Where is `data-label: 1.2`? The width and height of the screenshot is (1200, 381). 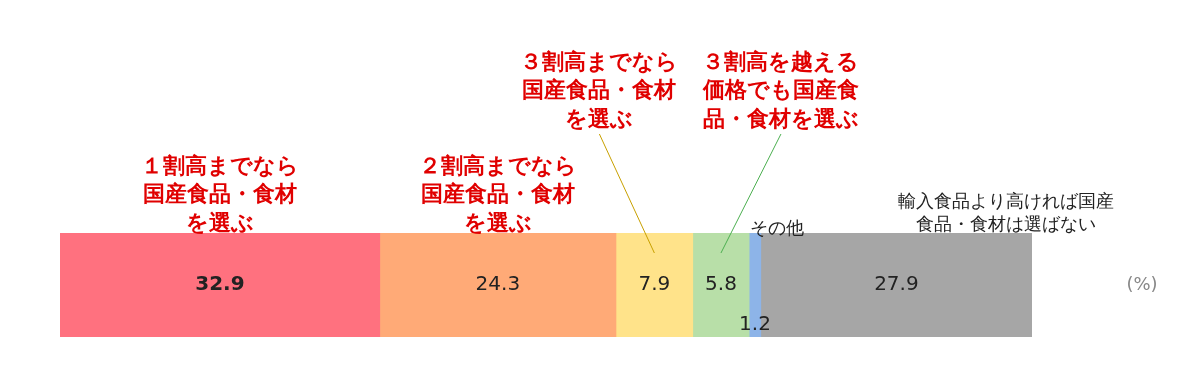 data-label: 1.2 is located at coordinates (755, 323).